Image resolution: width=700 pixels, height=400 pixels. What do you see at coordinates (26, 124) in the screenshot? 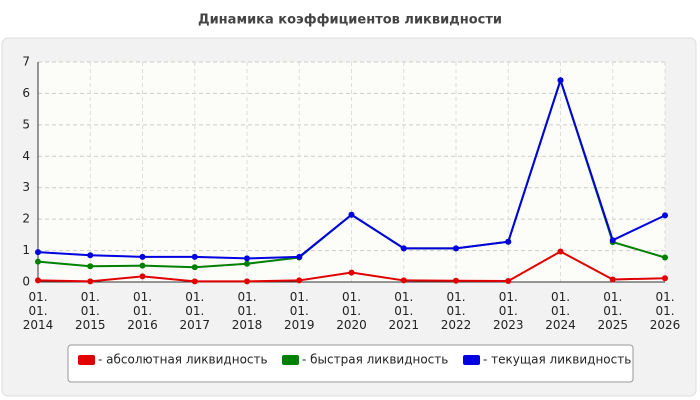
I see `y-tick-label: 5` at bounding box center [26, 124].